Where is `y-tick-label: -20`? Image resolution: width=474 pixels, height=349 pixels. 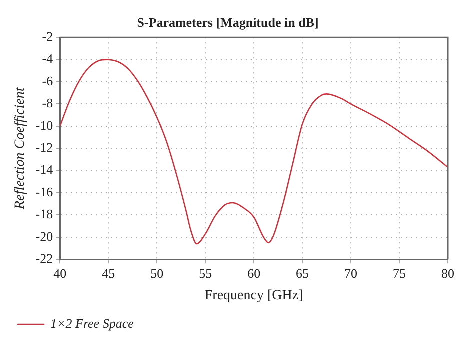
y-tick-label: -20 is located at coordinates (45, 236).